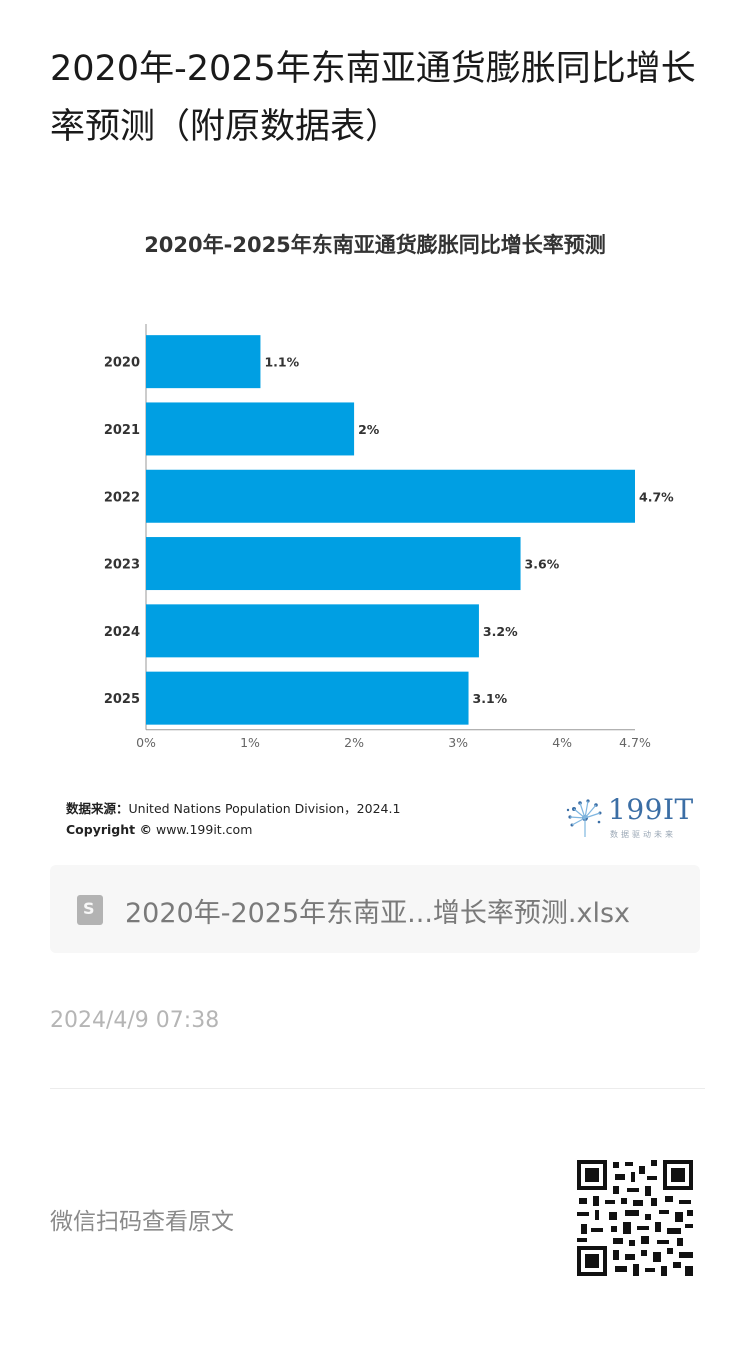 This screenshot has width=750, height=1346. I want to click on copyright-label: Copyright ©, so click(109, 829).